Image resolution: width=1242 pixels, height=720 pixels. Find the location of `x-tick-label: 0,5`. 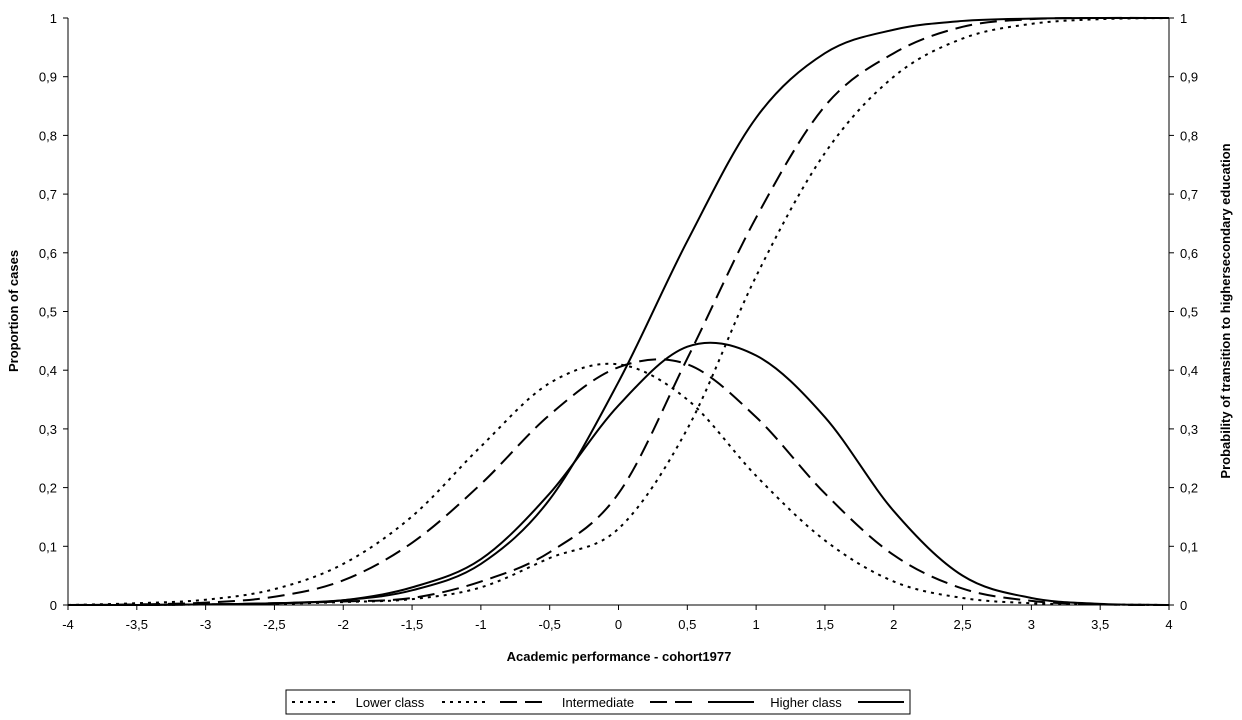

x-tick-label: 0,5 is located at coordinates (687, 624).